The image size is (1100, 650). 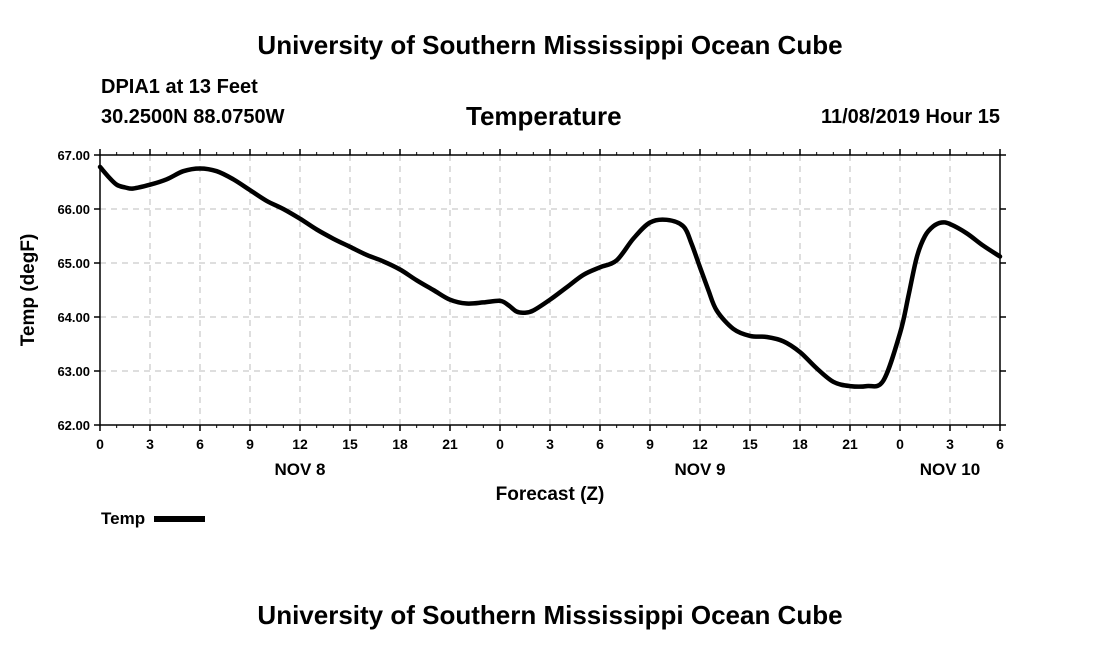 I want to click on legend: Temp, so click(x=153, y=519).